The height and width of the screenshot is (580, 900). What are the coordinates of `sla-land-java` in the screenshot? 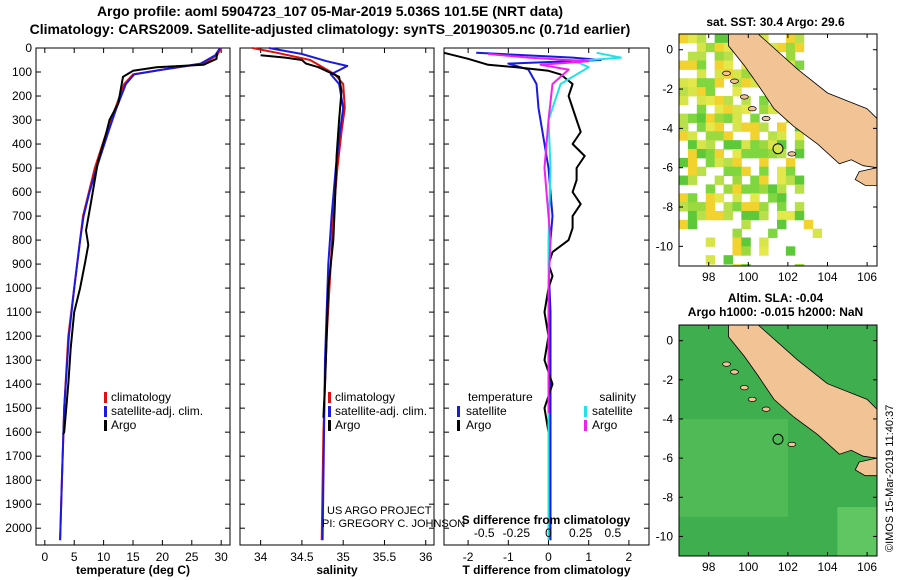 It's located at (865, 467).